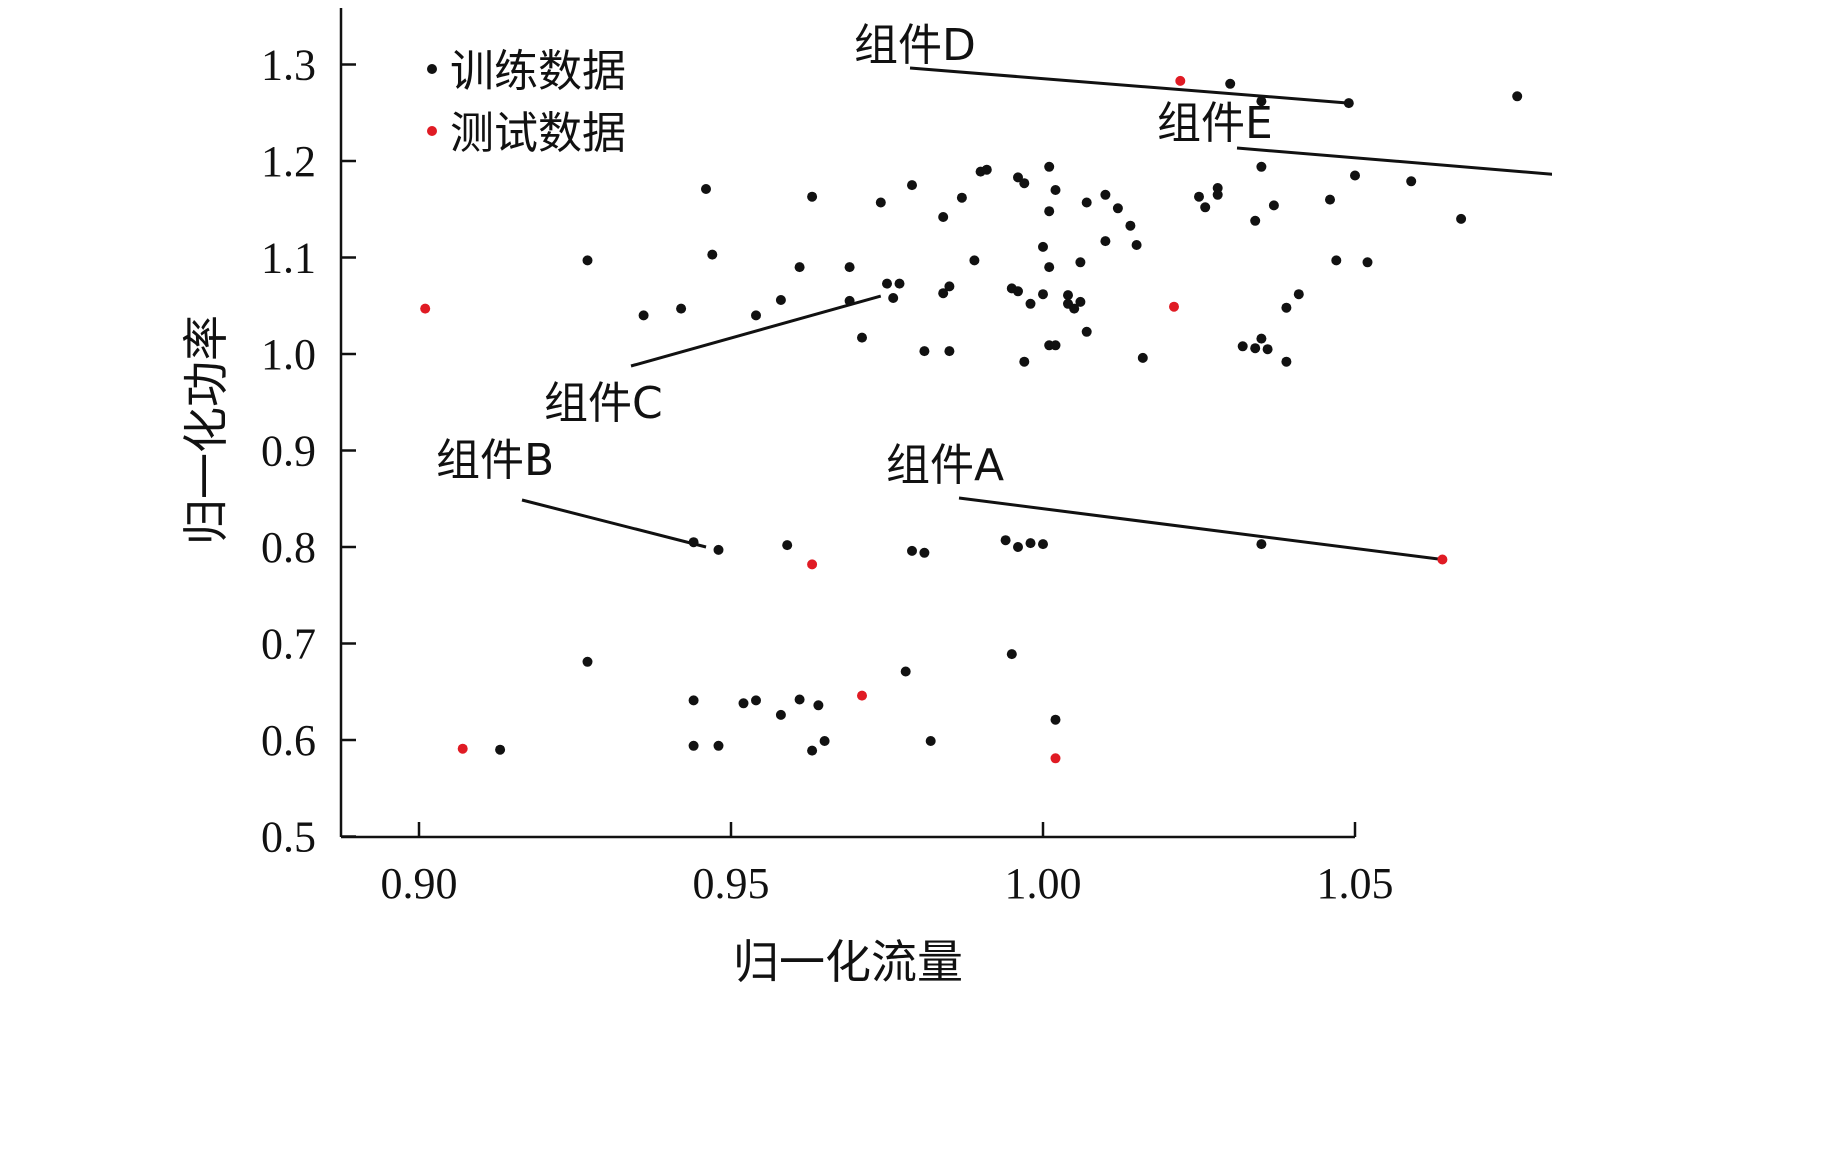 This screenshot has height=1170, width=1843. Describe the element at coordinates (288, 258) in the screenshot. I see `y-tick-label: 1.1` at that location.